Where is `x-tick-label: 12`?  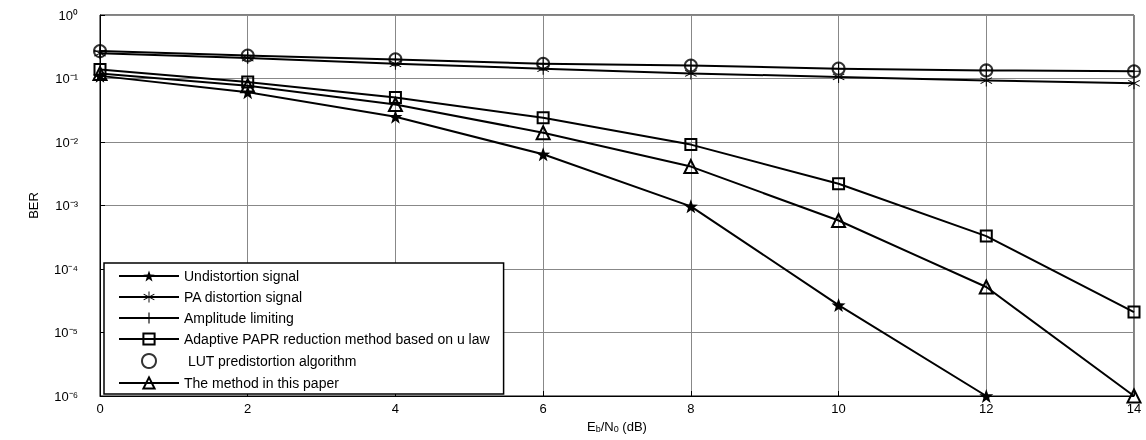
x-tick-label: 12 is located at coordinates (986, 408).